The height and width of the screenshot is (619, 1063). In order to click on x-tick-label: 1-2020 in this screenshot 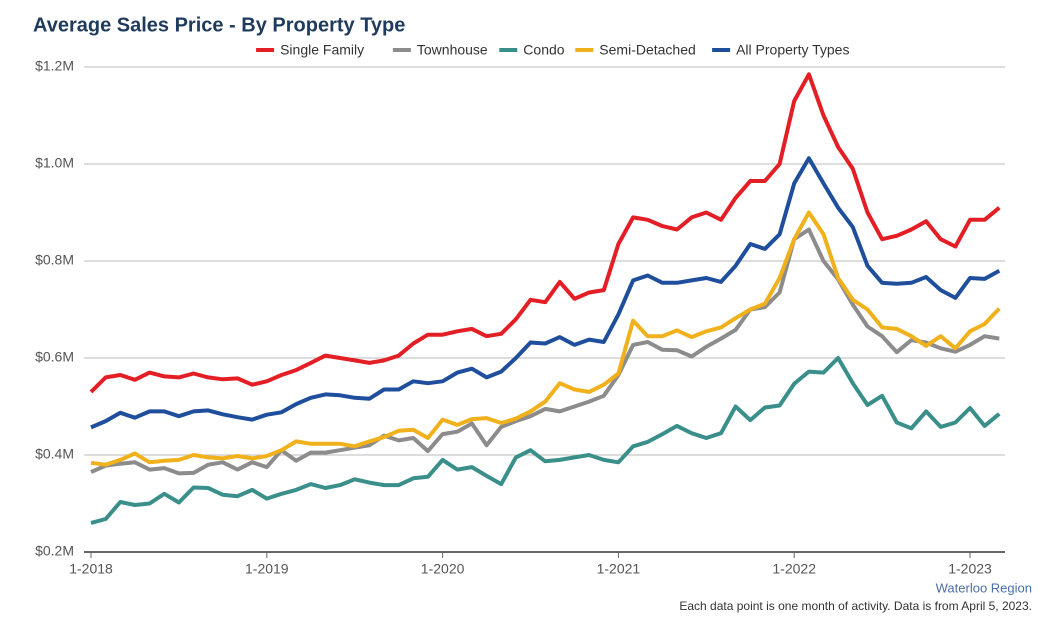, I will do `click(443, 569)`.